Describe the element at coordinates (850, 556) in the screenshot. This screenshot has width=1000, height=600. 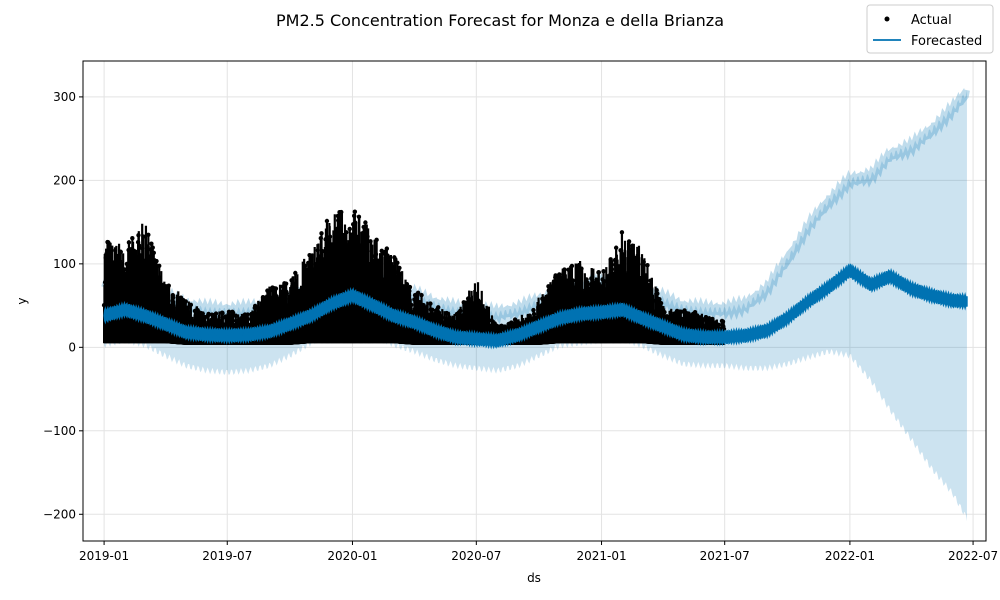
I see `x-tick-label: 2022-01` at that location.